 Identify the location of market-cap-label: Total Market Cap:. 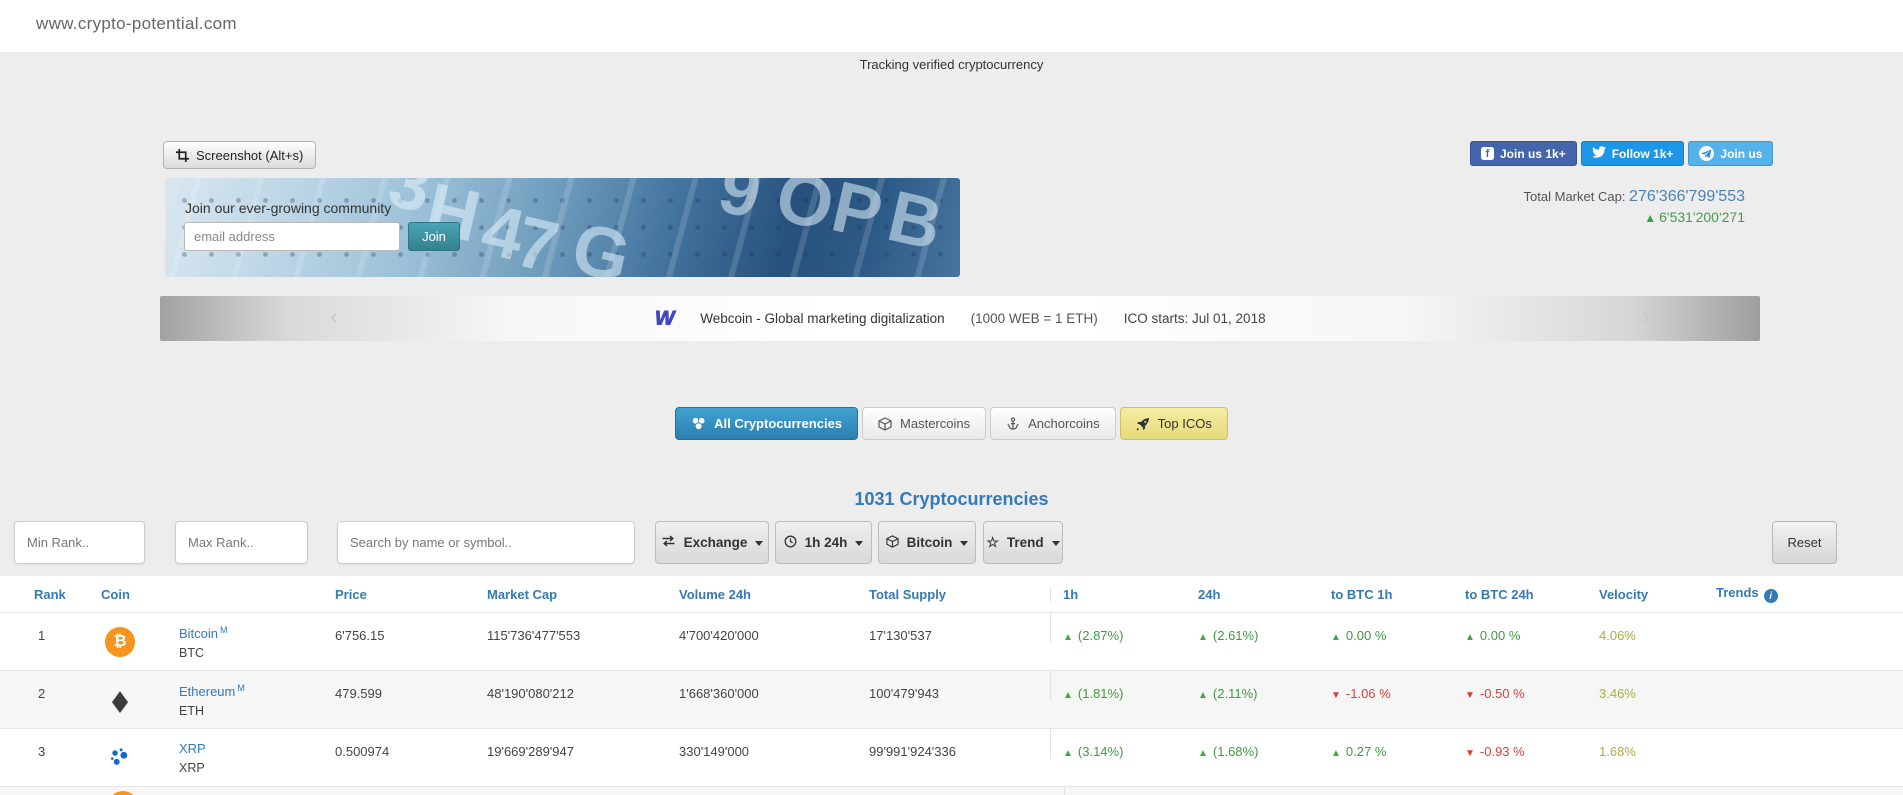
(1574, 196).